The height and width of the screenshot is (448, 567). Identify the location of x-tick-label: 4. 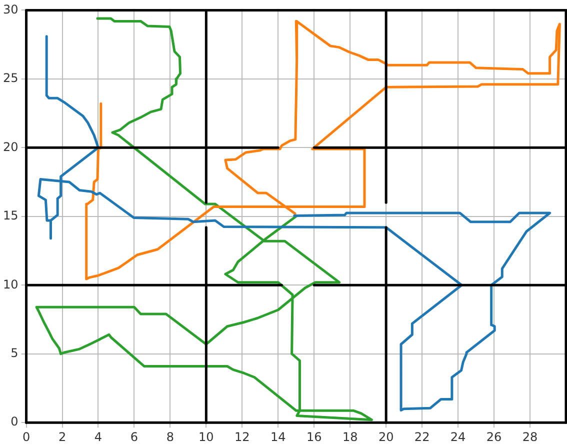
(98, 437).